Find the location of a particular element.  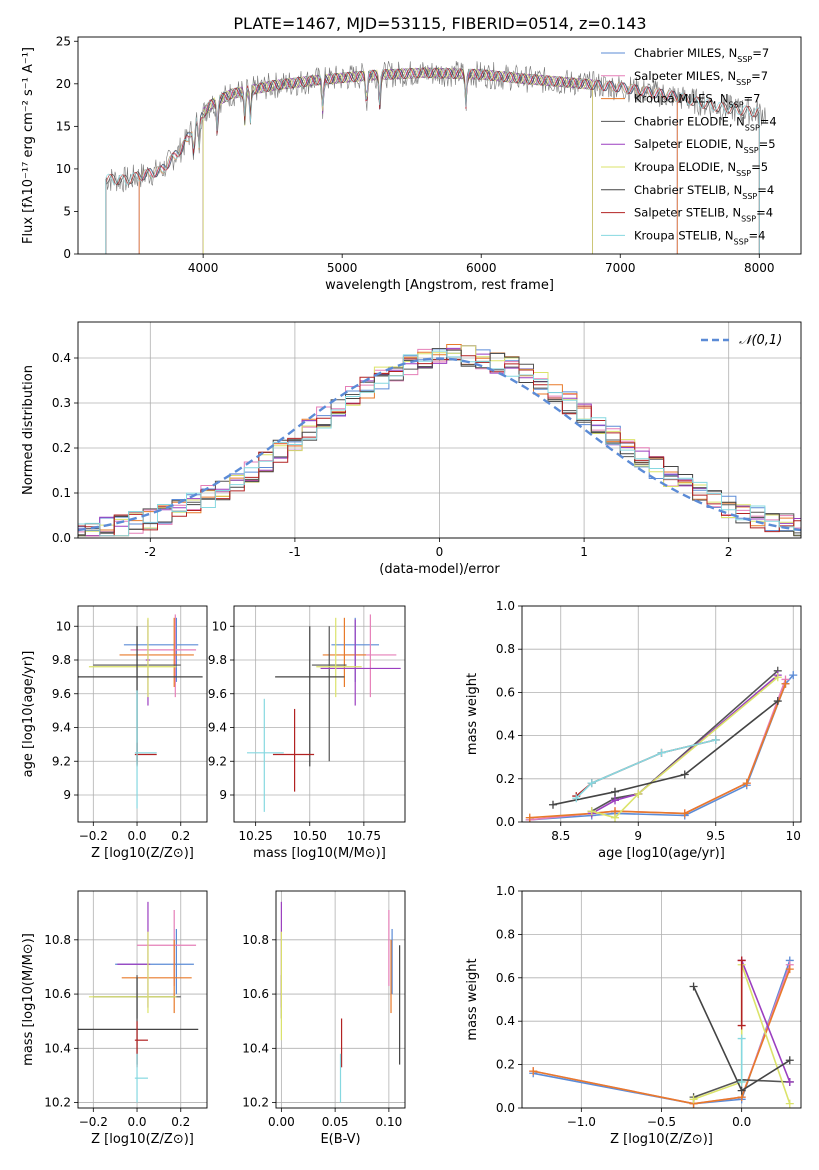

legend-entry: Salpeter MILES, NSSP=7 is located at coordinates (701, 78).